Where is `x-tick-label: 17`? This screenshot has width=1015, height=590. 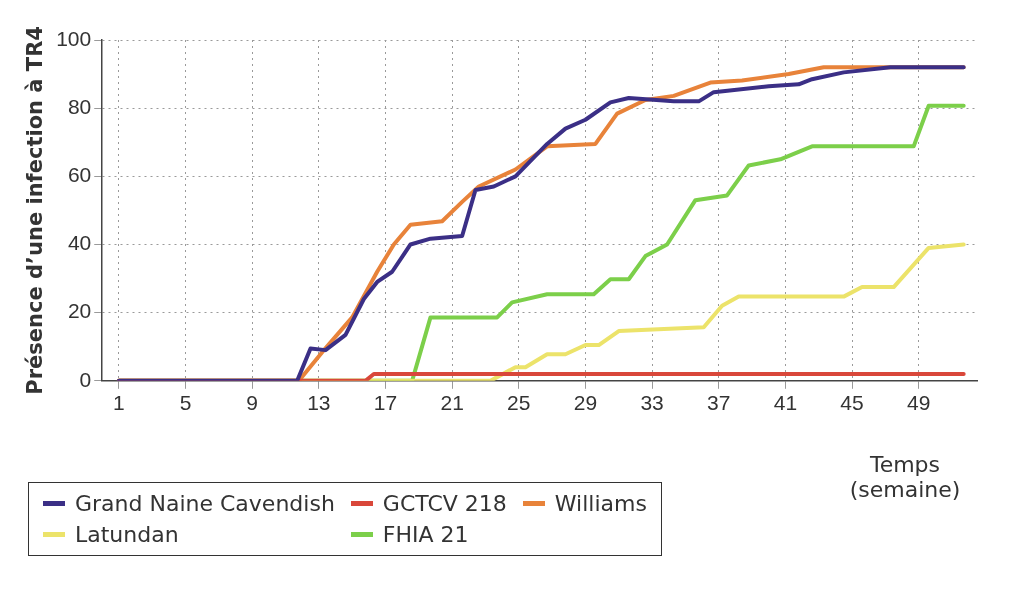
x-tick-label: 17 is located at coordinates (385, 403).